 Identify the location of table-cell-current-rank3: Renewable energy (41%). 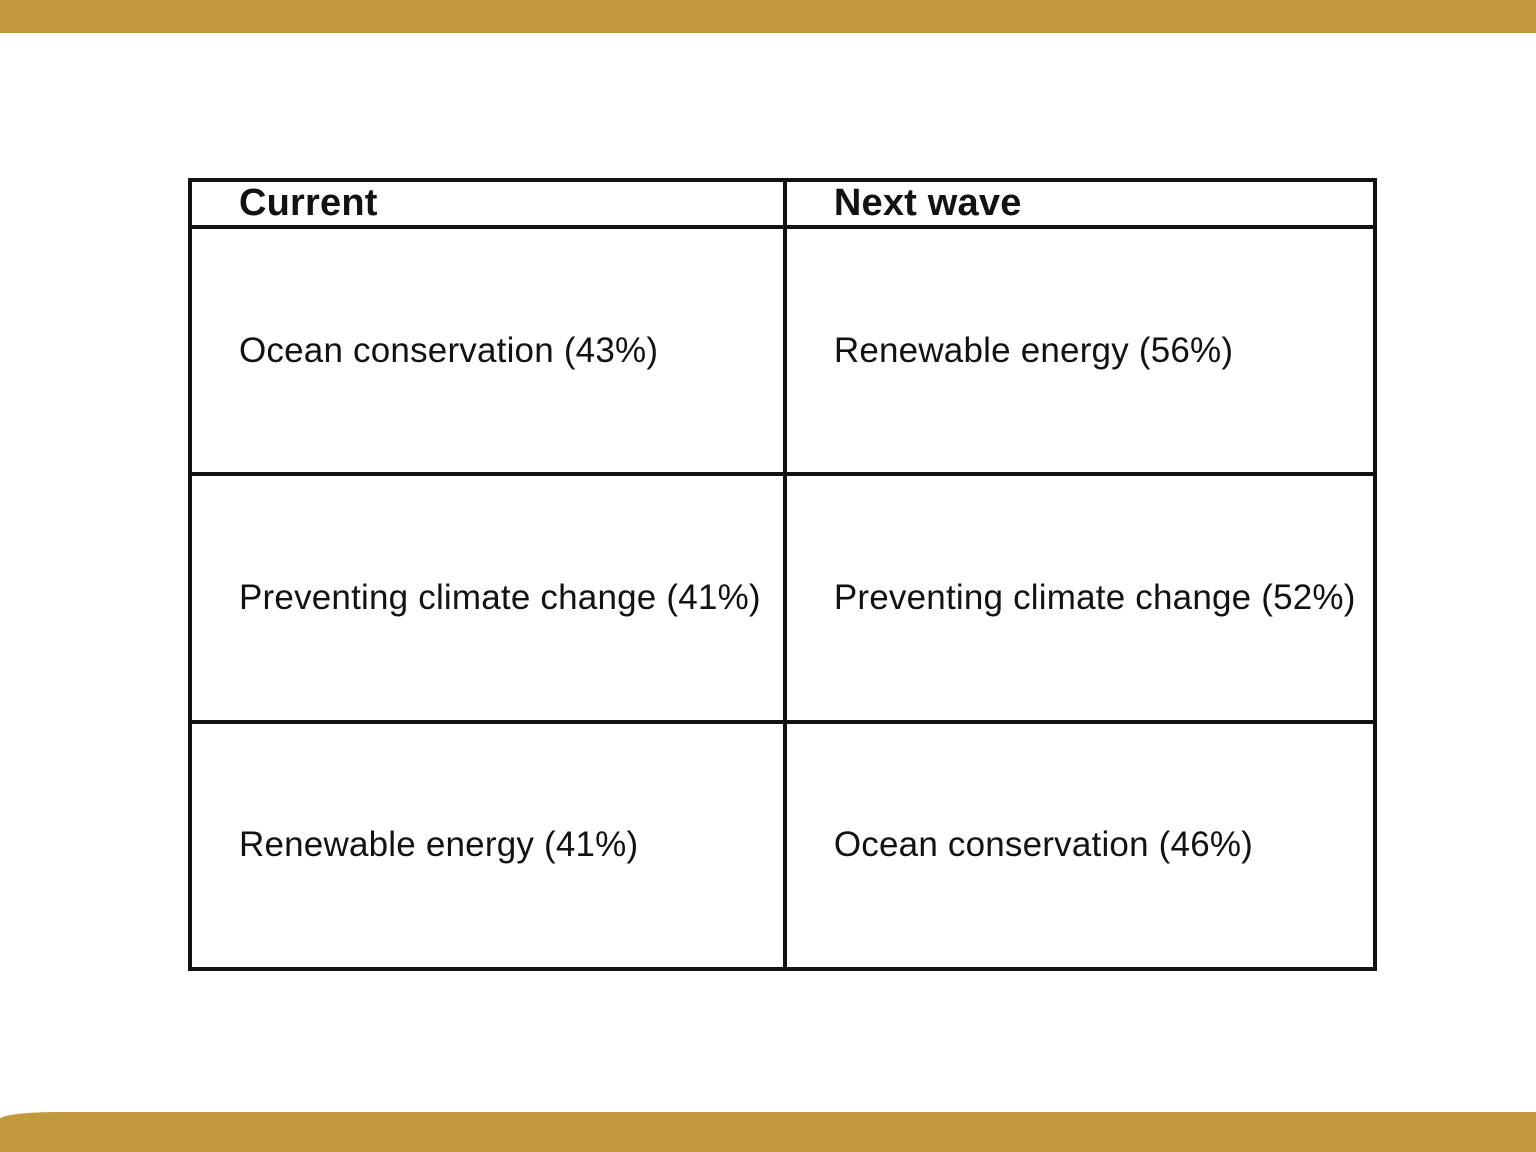
(487, 845).